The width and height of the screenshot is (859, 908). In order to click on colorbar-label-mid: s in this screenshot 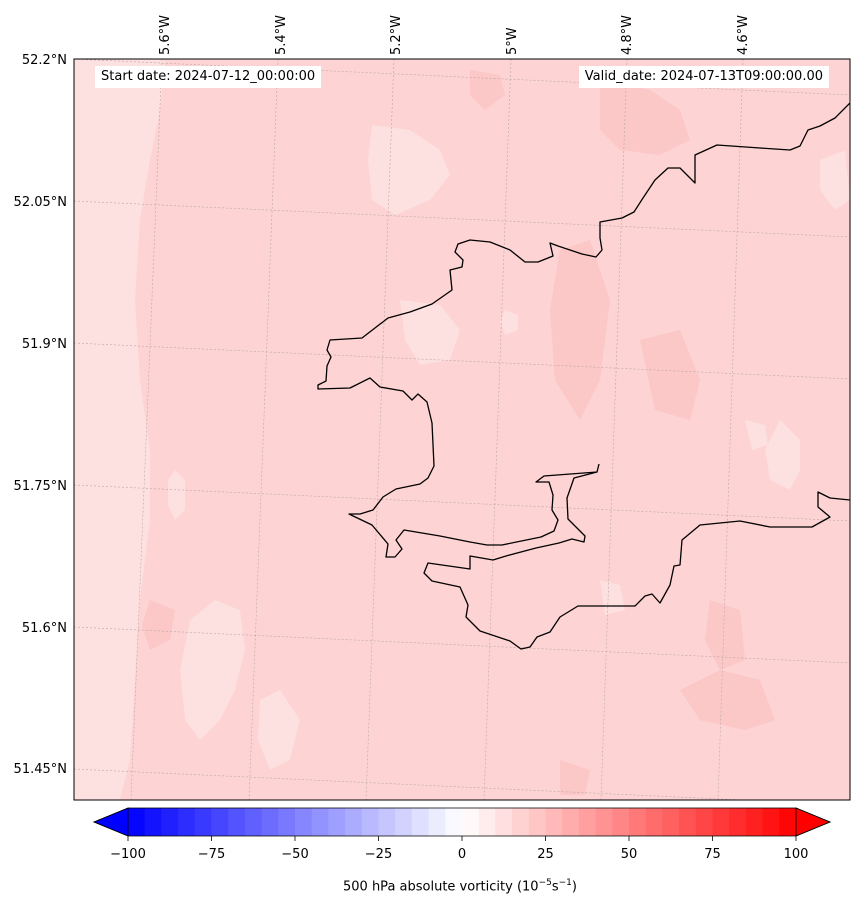, I will do `click(555, 887)`.